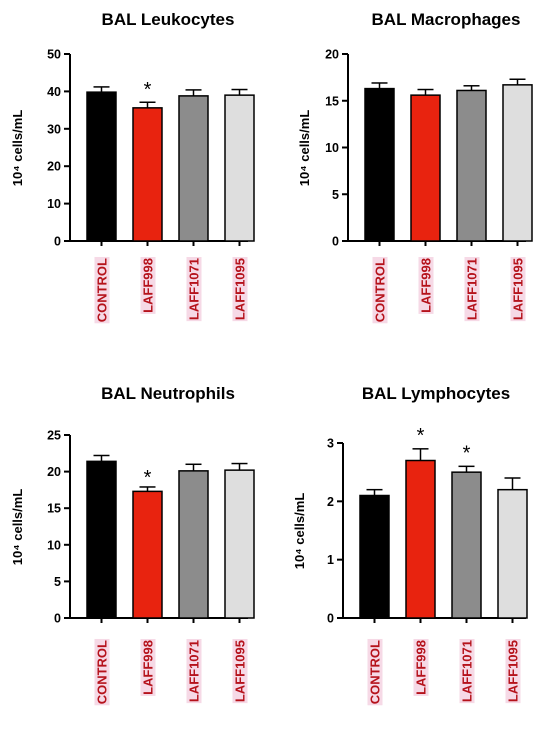 The height and width of the screenshot is (737, 550). What do you see at coordinates (330, 444) in the screenshot?
I see `y-tick-label: 3` at bounding box center [330, 444].